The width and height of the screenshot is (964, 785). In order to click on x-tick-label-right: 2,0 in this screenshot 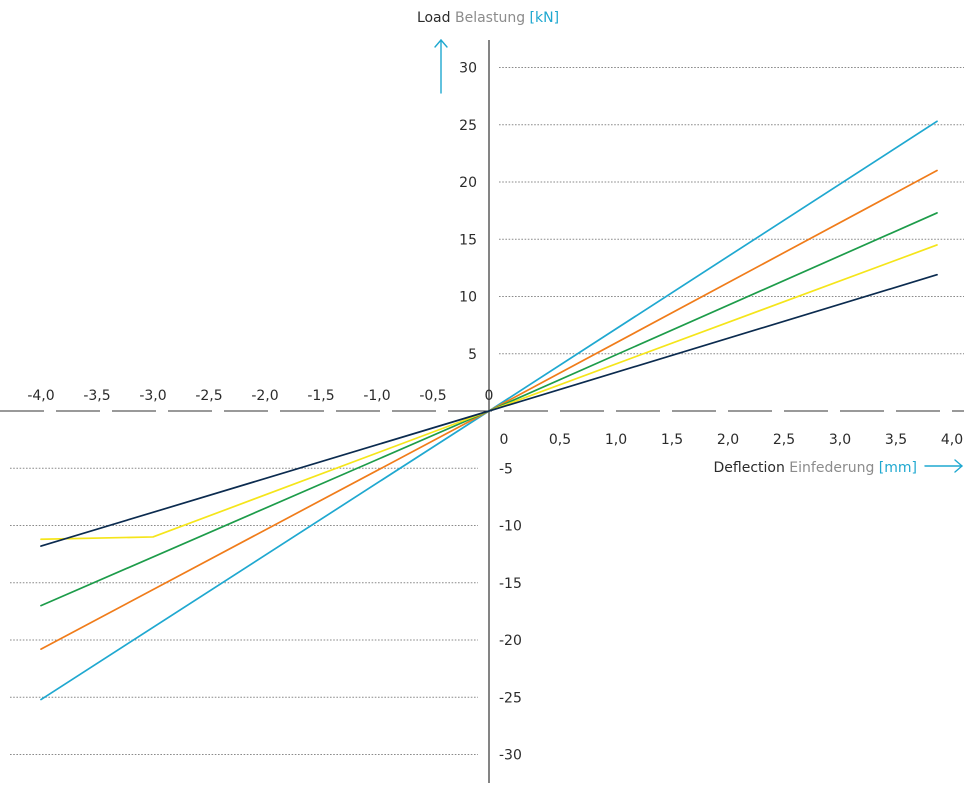, I will do `click(728, 440)`.